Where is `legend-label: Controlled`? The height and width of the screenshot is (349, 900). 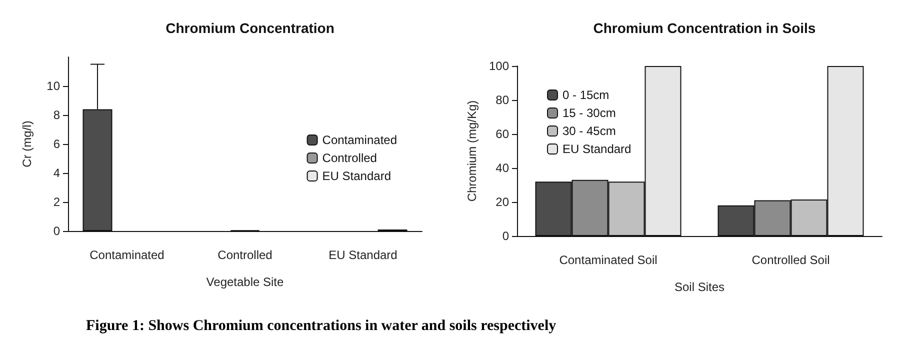
legend-label: Controlled is located at coordinates (349, 158).